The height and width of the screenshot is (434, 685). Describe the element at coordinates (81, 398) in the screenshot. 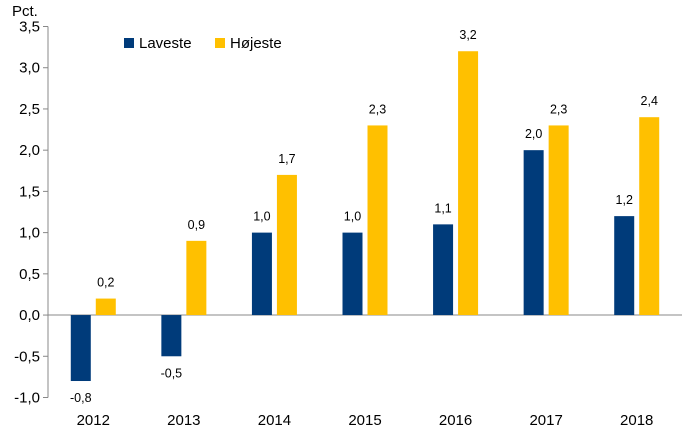

I see `data-label: -0,8` at that location.